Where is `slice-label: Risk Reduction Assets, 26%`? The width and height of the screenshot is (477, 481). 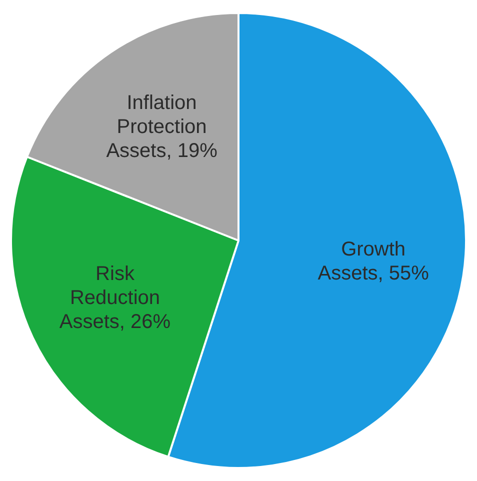
slice-label: Risk Reduction Assets, 26% is located at coordinates (115, 298).